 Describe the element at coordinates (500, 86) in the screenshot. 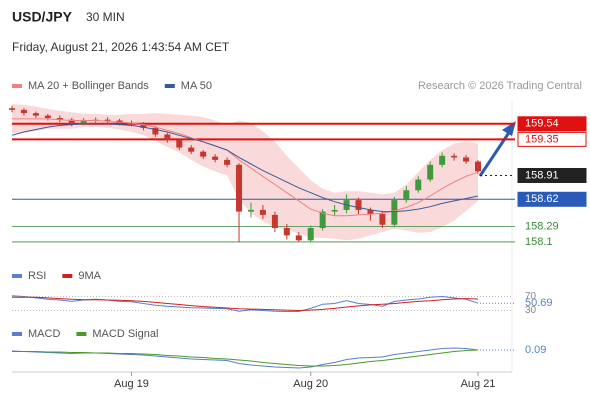

I see `copyright: Research © 2026 Trading Central` at that location.